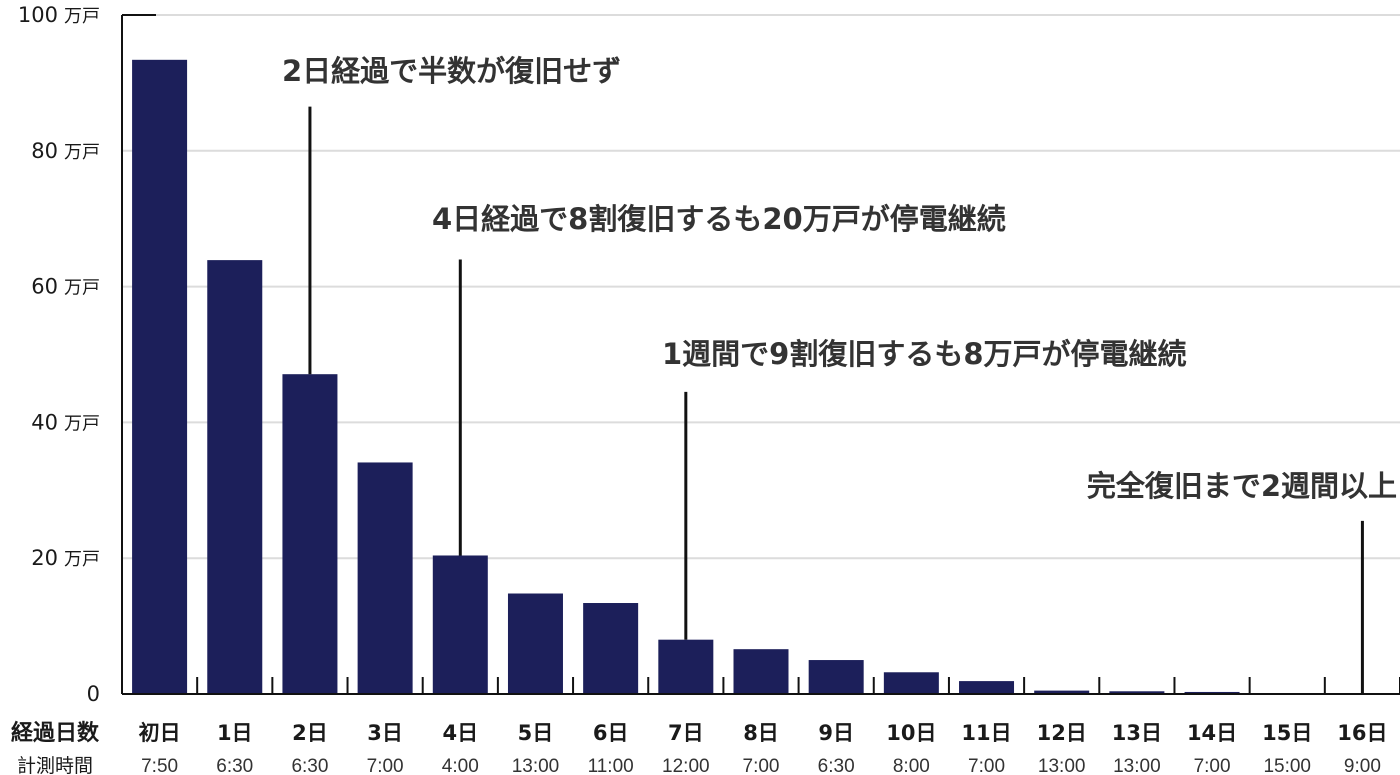 This screenshot has width=1400, height=775. I want to click on y-tick-value: 60, so click(44, 287).